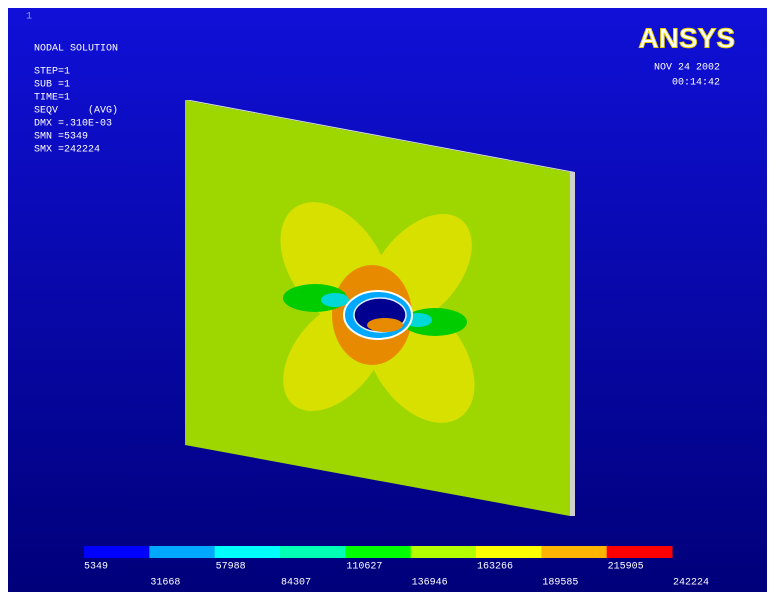 The width and height of the screenshot is (775, 601). Describe the element at coordinates (52, 98) in the screenshot. I see `info-line: TIME=1` at that location.